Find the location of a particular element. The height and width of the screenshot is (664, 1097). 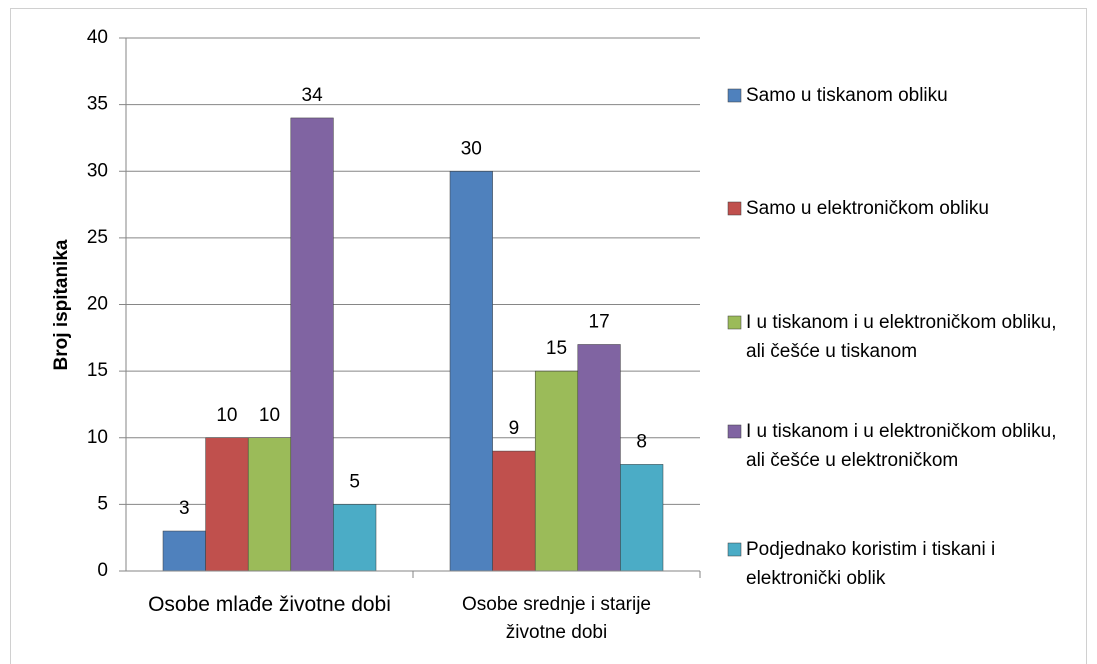

data-label: 30 is located at coordinates (471, 148).